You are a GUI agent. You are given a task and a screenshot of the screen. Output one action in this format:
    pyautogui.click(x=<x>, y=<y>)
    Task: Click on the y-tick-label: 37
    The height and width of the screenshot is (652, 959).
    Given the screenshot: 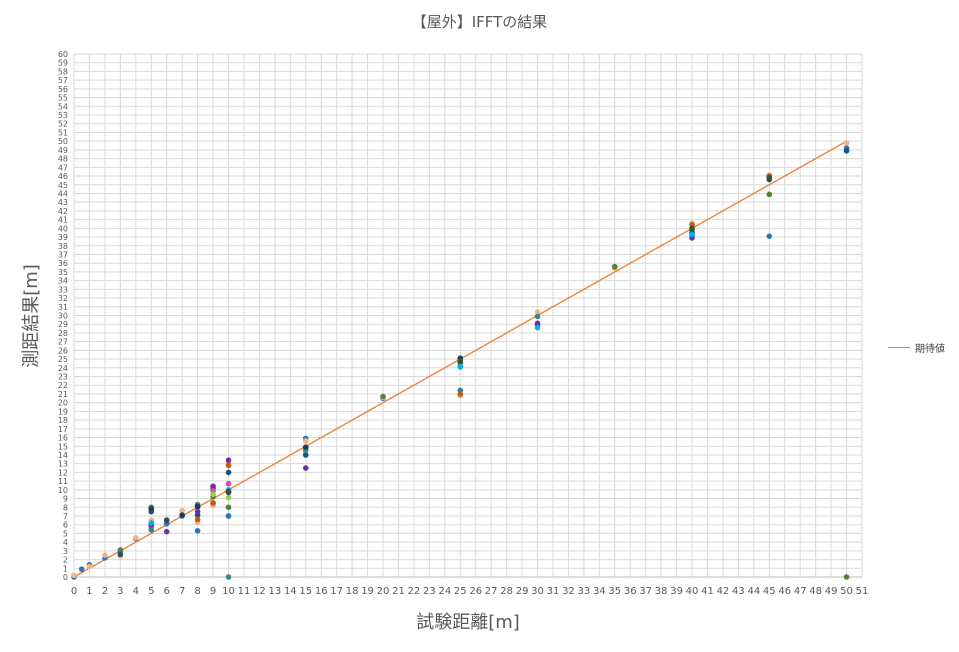 What is the action you would take?
    pyautogui.click(x=63, y=254)
    